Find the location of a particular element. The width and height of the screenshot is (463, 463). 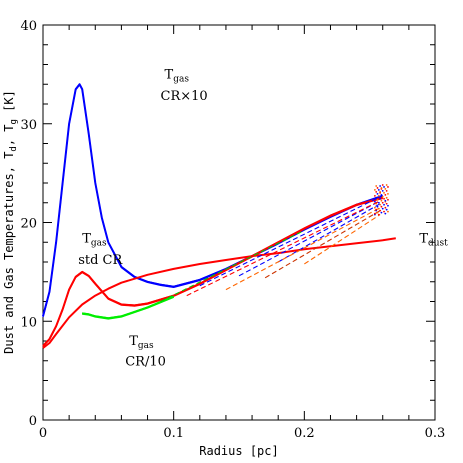

annotation-t-gas-std-line2: std CR is located at coordinates (100, 260).